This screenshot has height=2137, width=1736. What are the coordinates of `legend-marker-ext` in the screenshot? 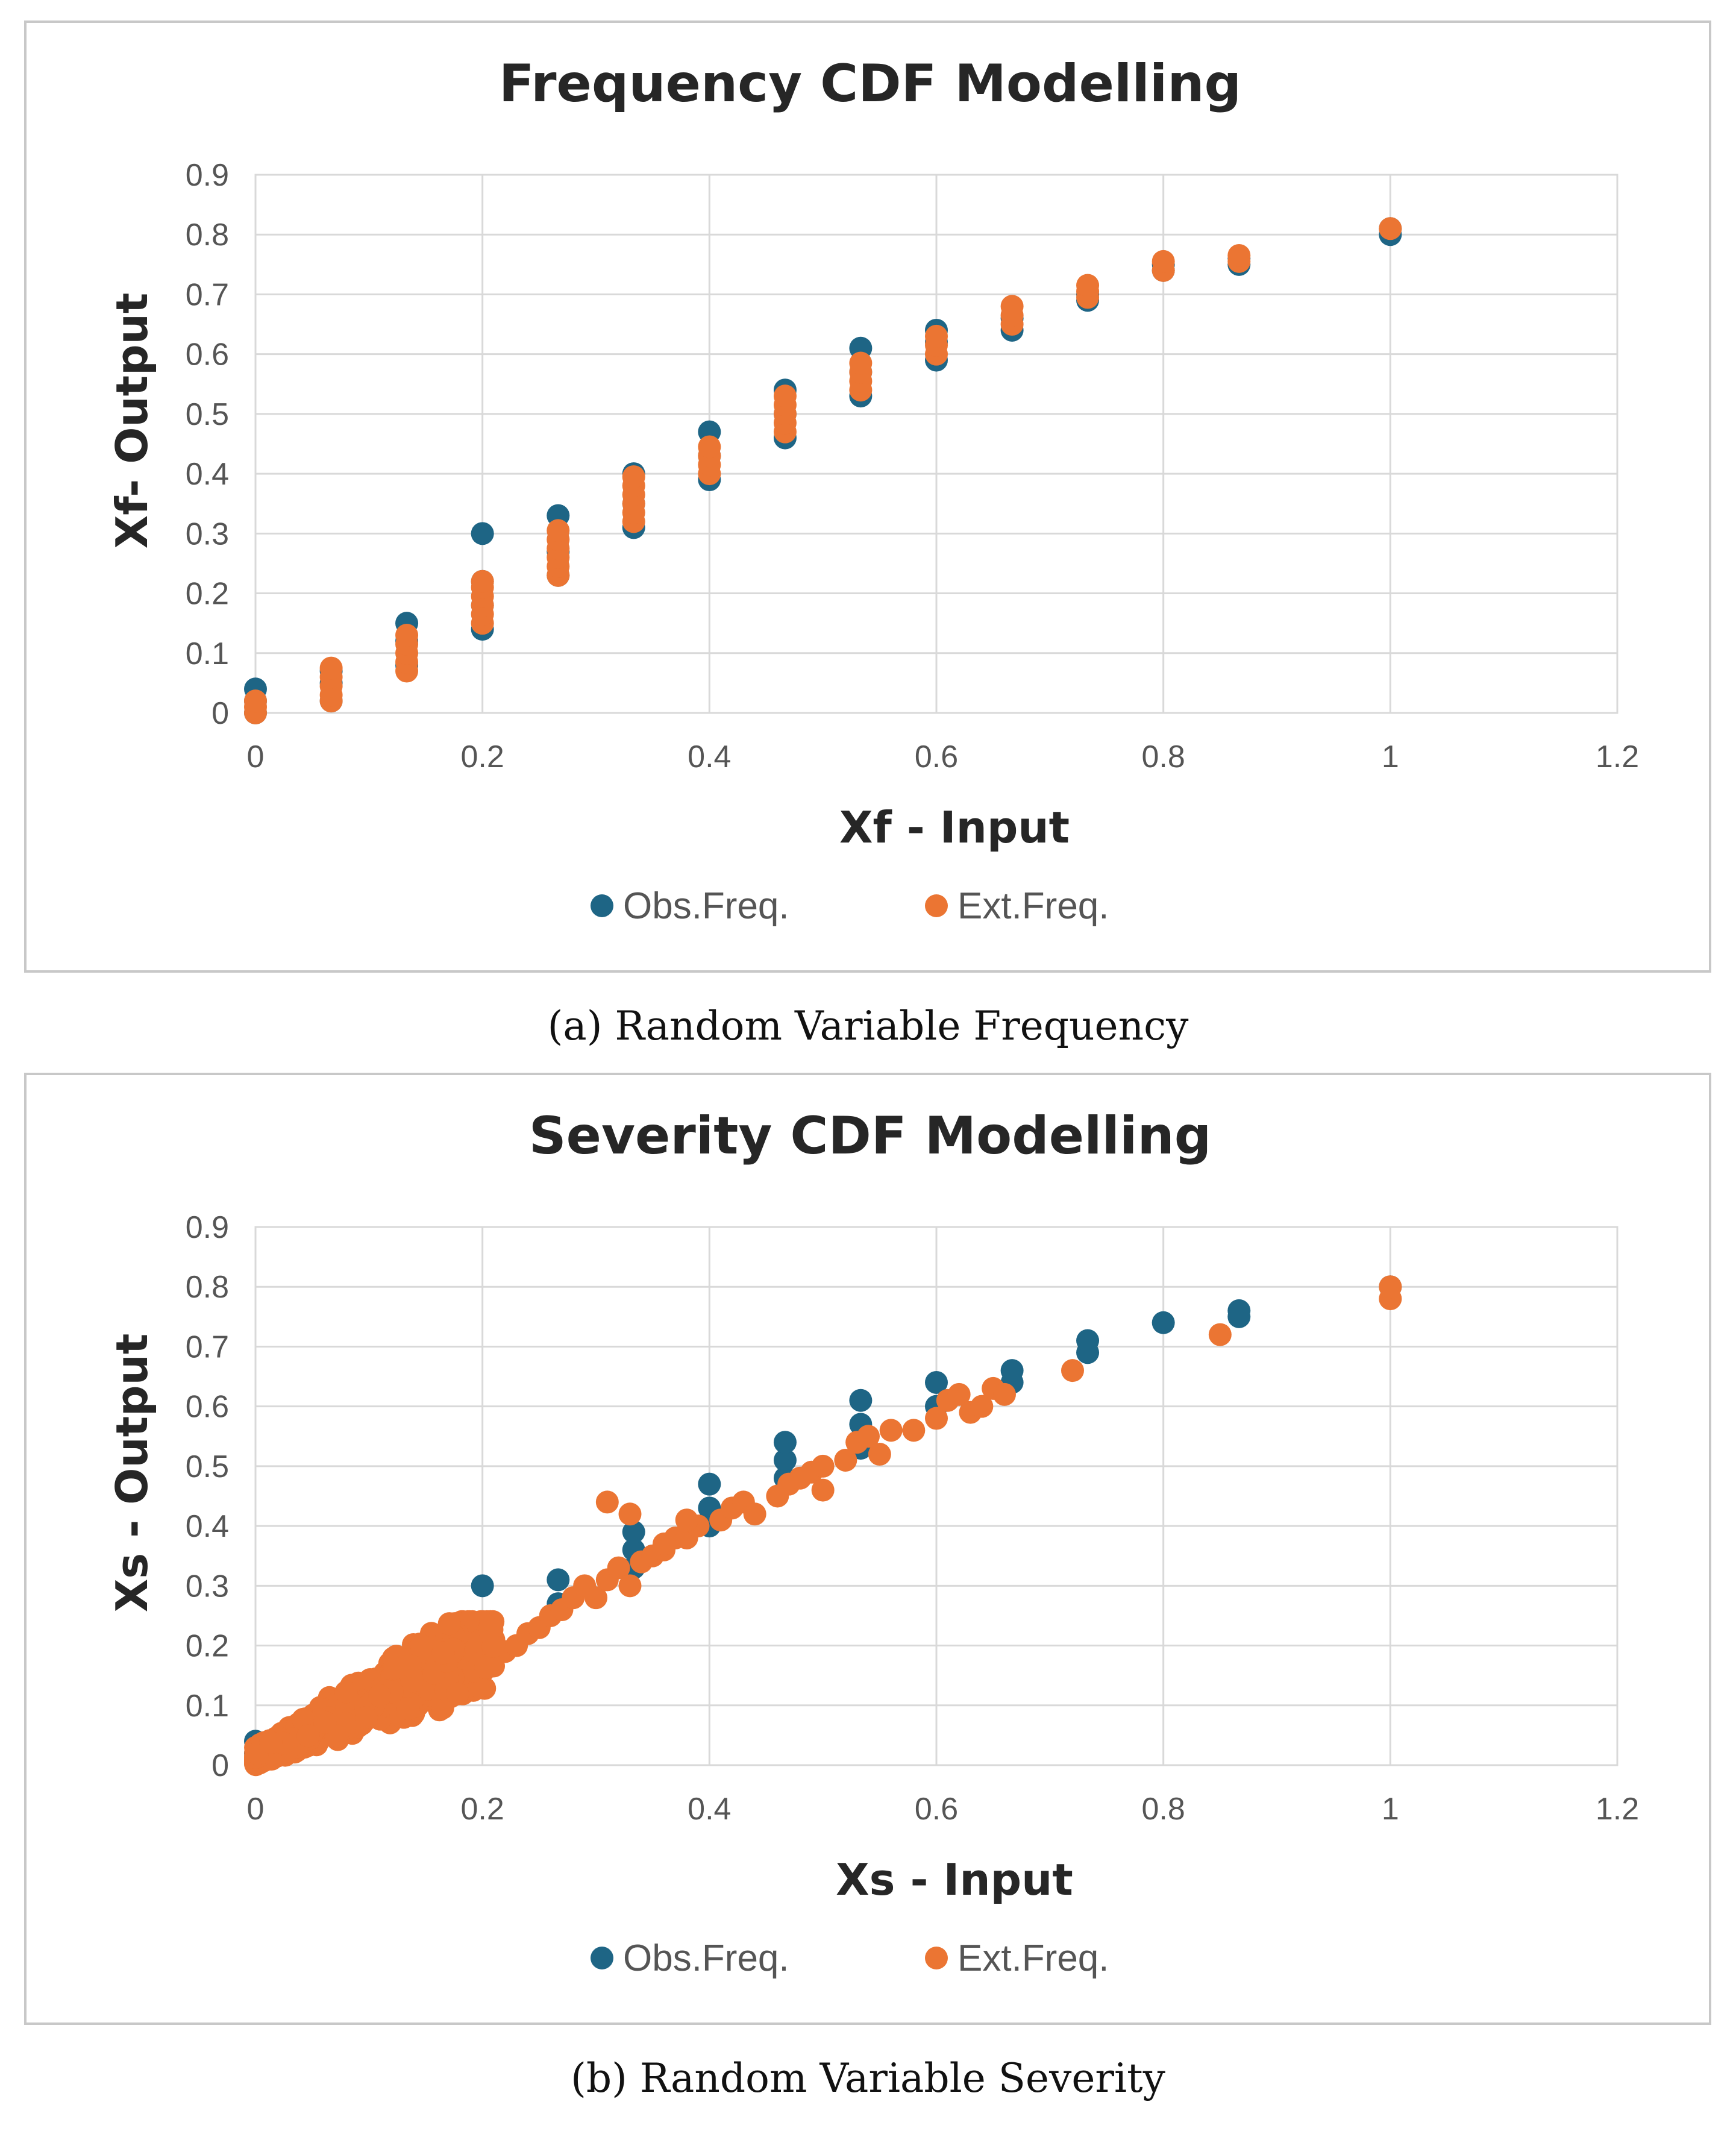 It's located at (936, 1958).